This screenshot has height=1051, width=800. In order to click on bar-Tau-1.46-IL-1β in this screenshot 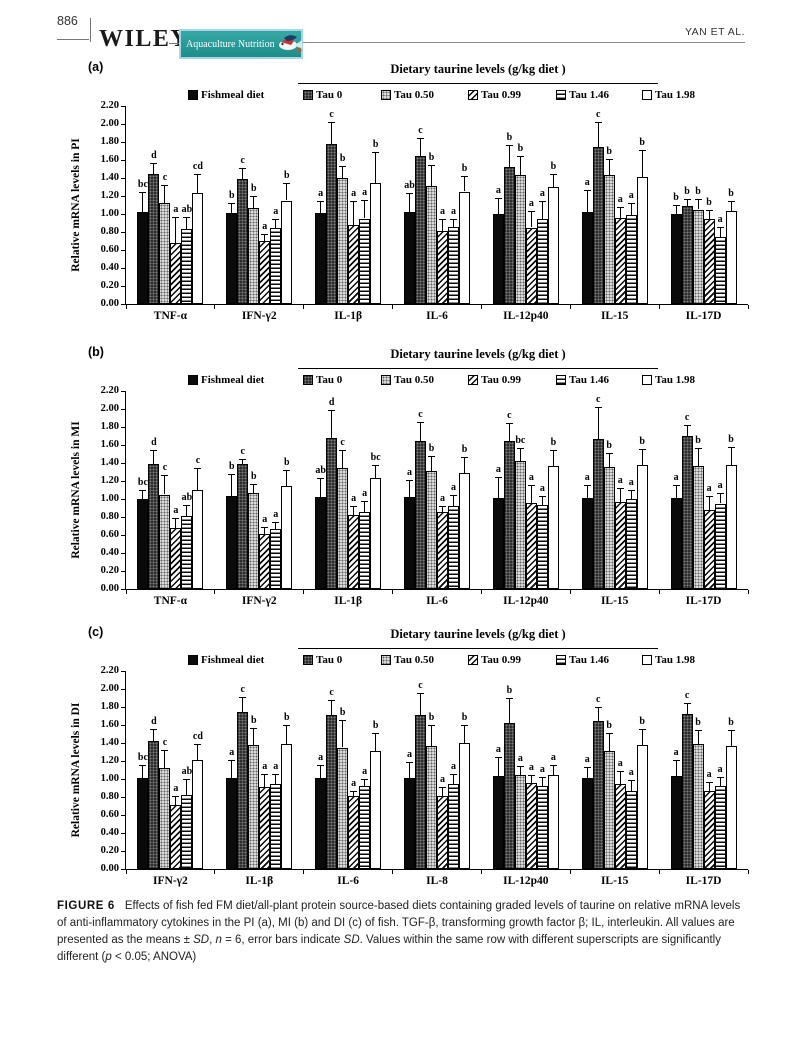, I will do `click(365, 261)`.